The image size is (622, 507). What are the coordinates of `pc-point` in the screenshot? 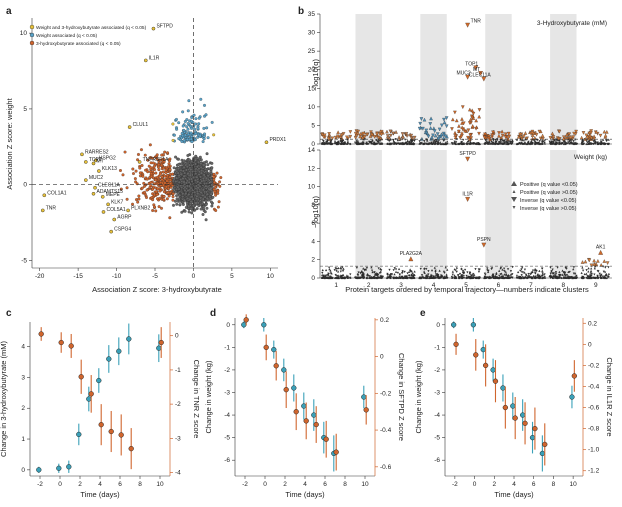 It's located at (121, 435).